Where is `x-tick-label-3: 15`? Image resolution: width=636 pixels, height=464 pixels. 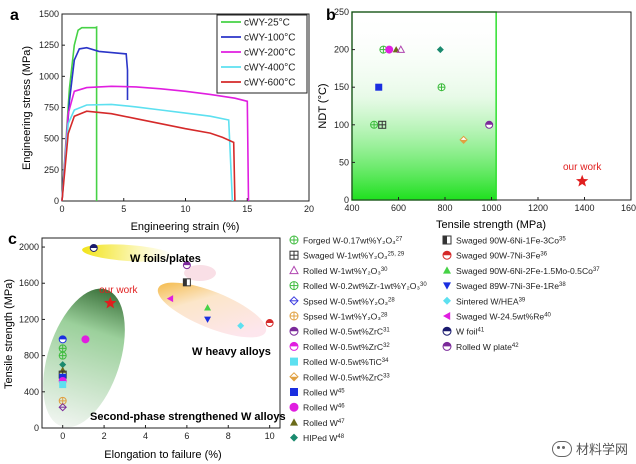
x-tick-label-3: 15 is located at coordinates (247, 209).